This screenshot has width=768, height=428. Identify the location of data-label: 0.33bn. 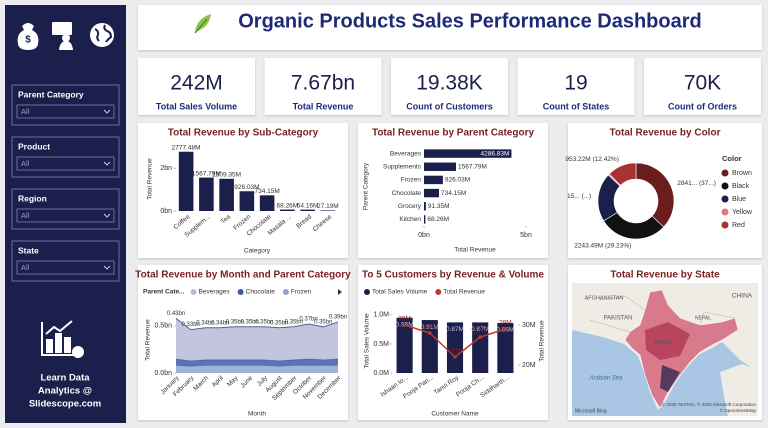
(191, 325).